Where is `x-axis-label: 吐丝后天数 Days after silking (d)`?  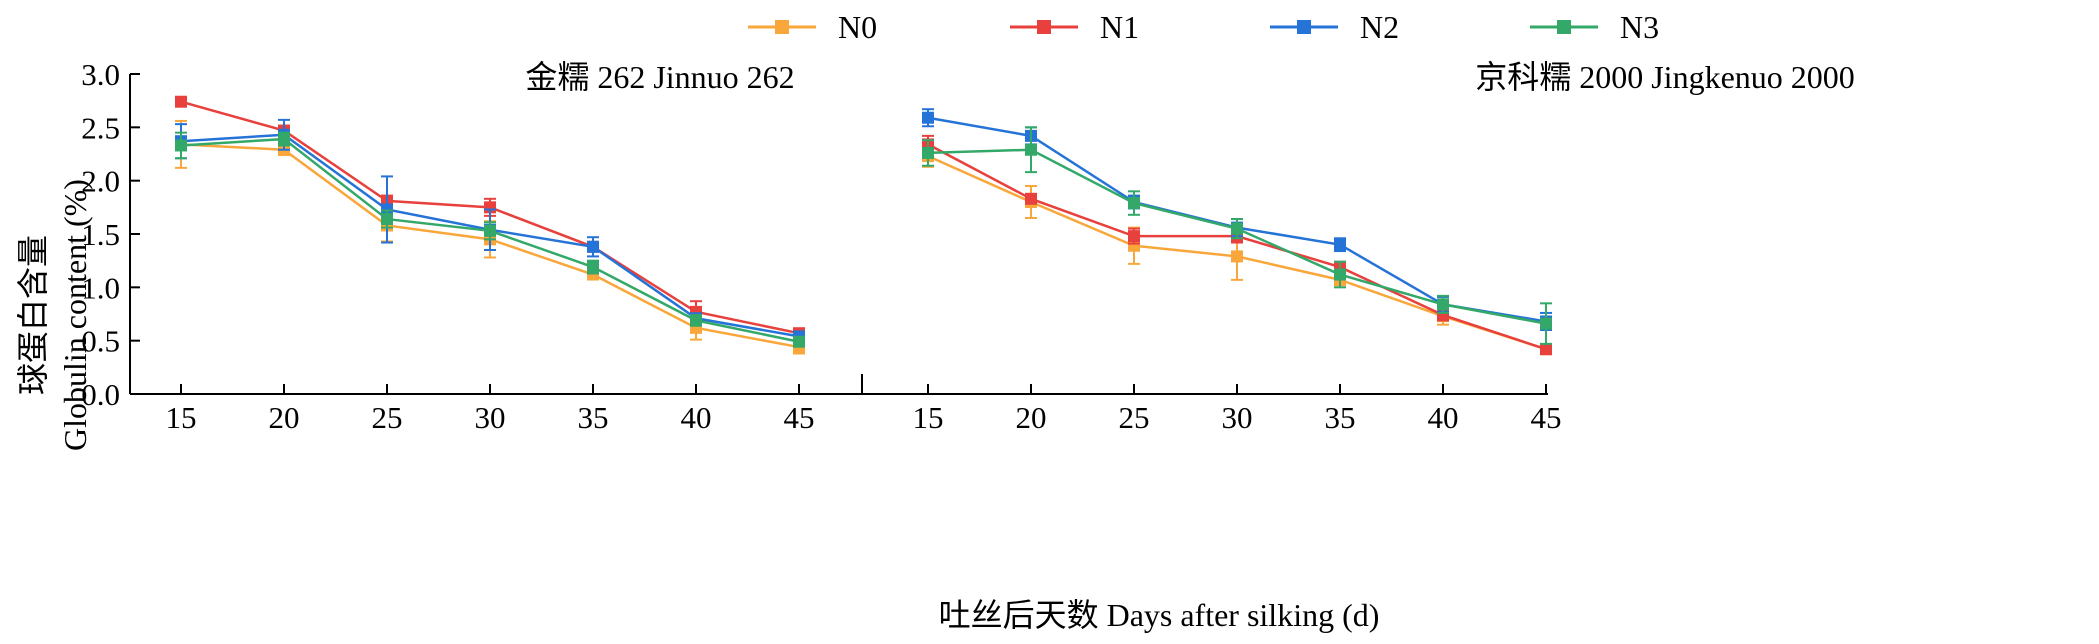 x-axis-label: 吐丝后天数 Days after silking (d) is located at coordinates (1159, 615).